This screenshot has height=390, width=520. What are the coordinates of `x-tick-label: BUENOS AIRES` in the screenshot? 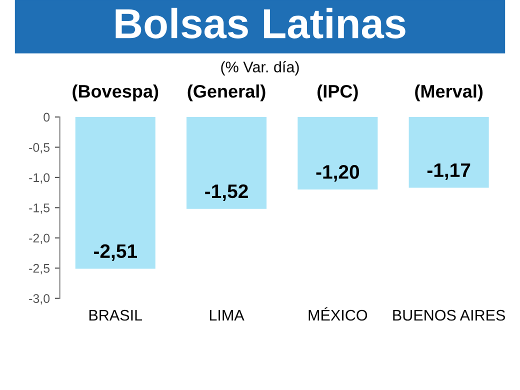 It's located at (449, 315).